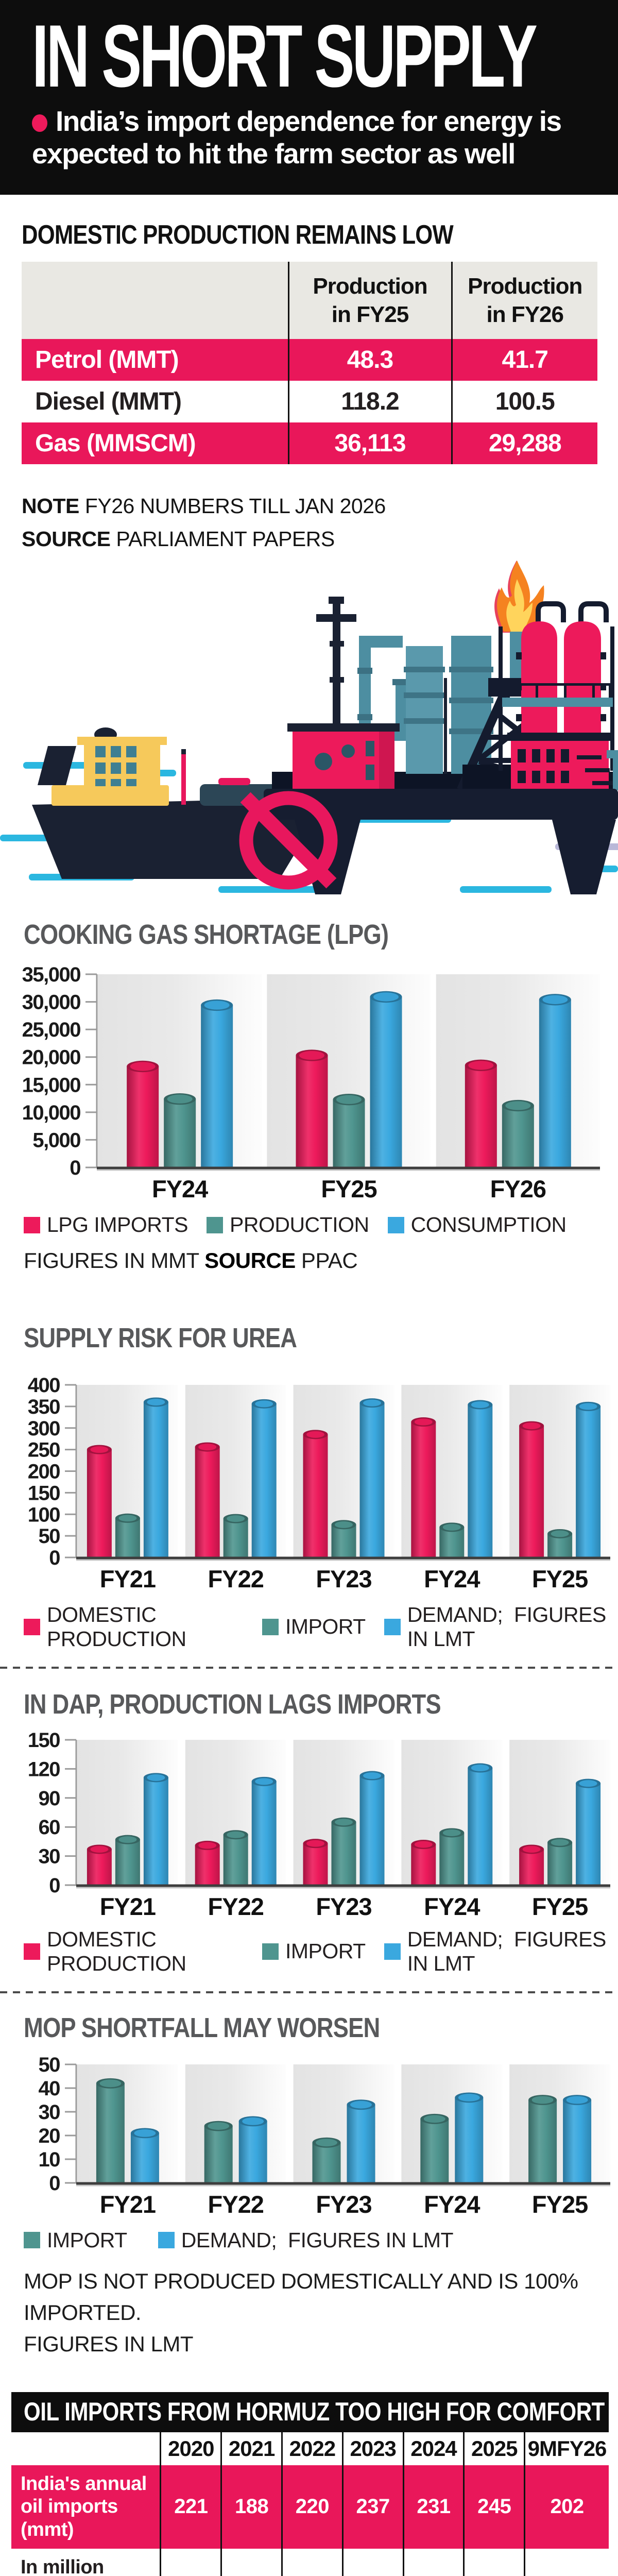 This screenshot has height=2576, width=618. I want to click on cell-value: 202, so click(566, 2507).